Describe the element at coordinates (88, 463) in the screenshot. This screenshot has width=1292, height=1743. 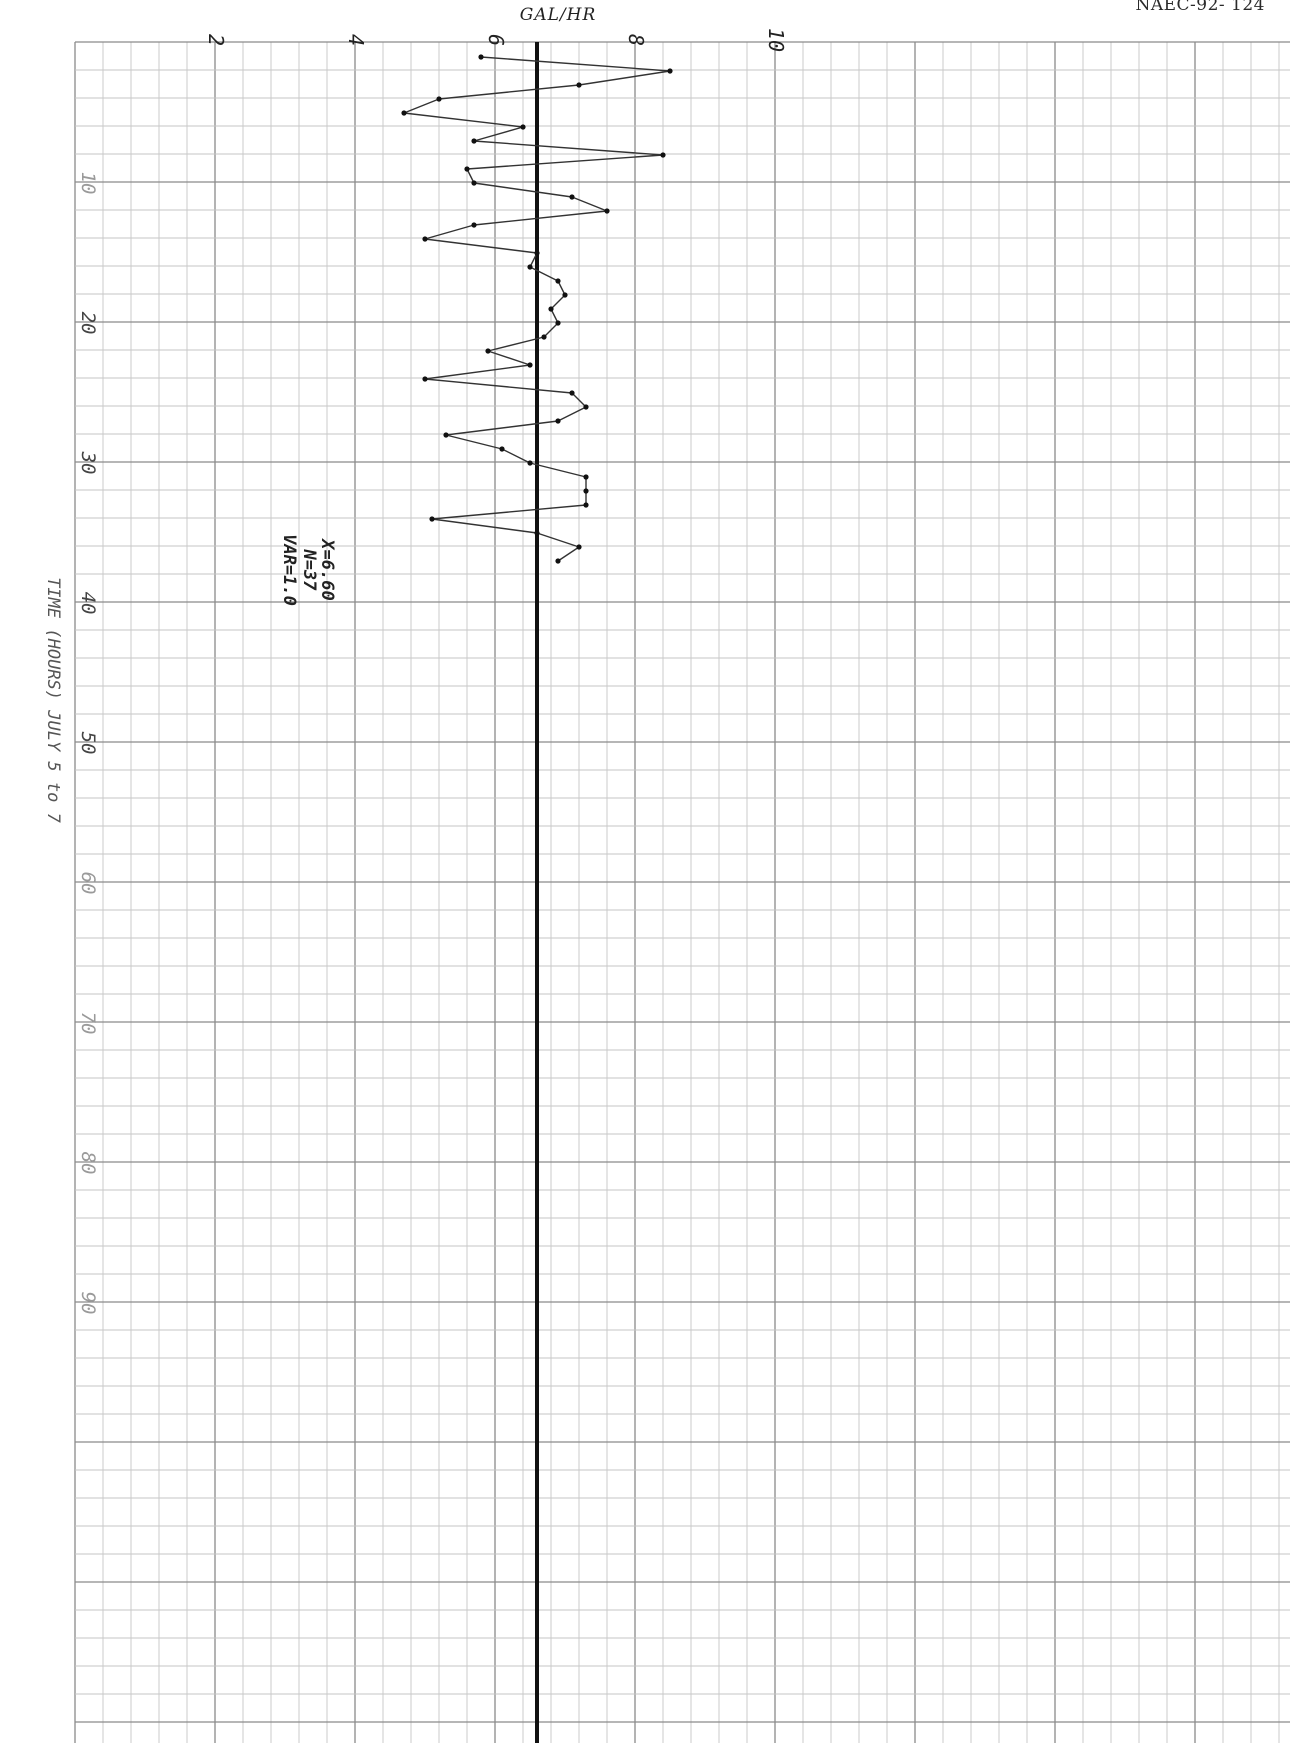
I see `time-tick-label: 30` at that location.